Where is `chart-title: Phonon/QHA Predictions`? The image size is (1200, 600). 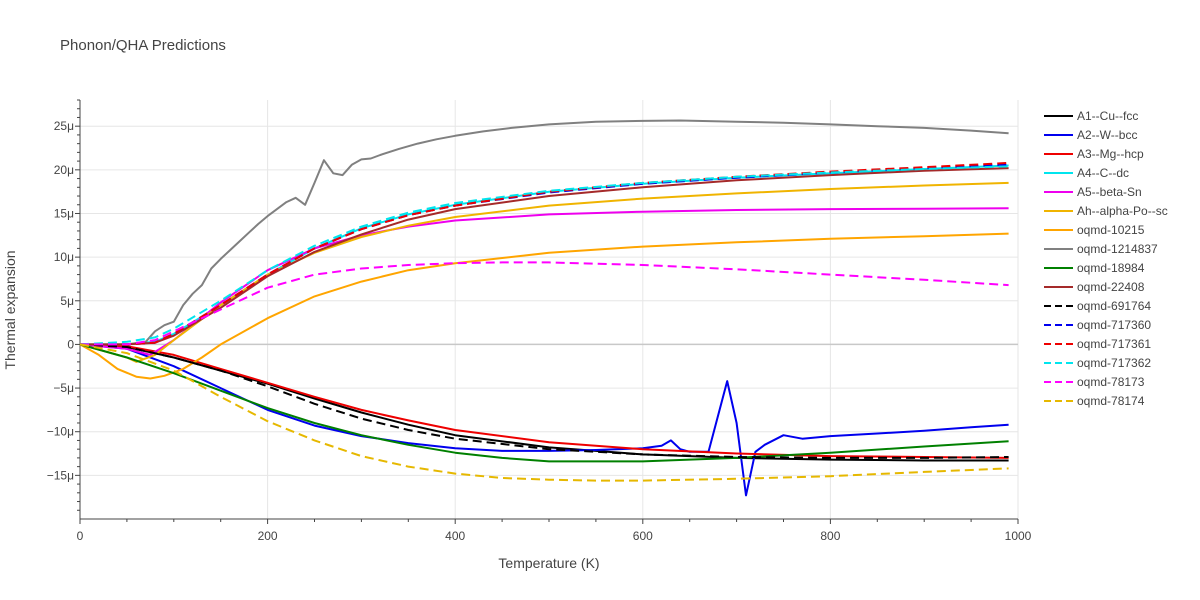 chart-title: Phonon/QHA Predictions is located at coordinates (143, 45).